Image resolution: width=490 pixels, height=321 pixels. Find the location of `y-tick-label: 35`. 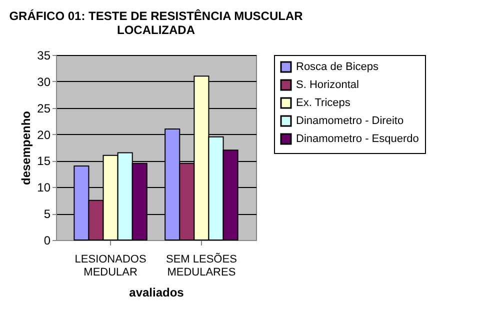

y-tick-label: 35 is located at coordinates (44, 55).